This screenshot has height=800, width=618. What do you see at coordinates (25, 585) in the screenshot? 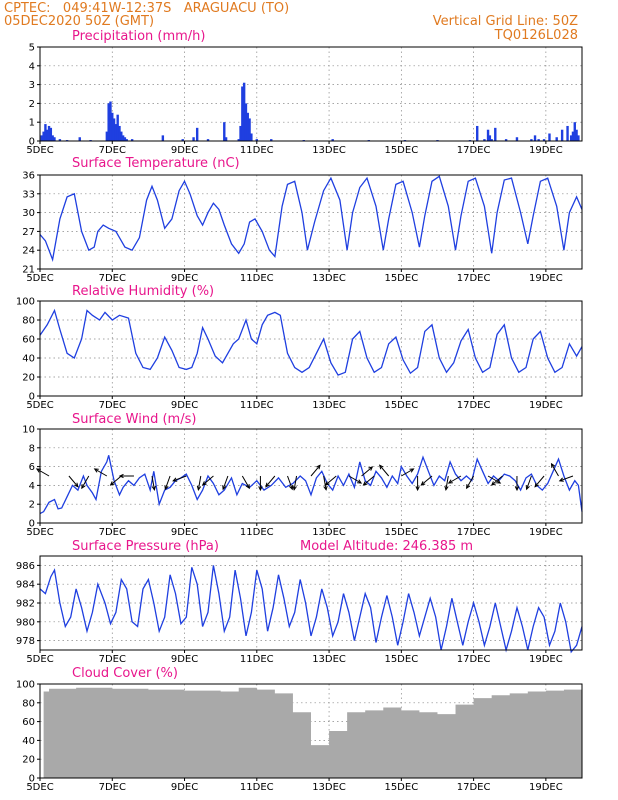
I see `y-tick-label: 984` at bounding box center [25, 585].